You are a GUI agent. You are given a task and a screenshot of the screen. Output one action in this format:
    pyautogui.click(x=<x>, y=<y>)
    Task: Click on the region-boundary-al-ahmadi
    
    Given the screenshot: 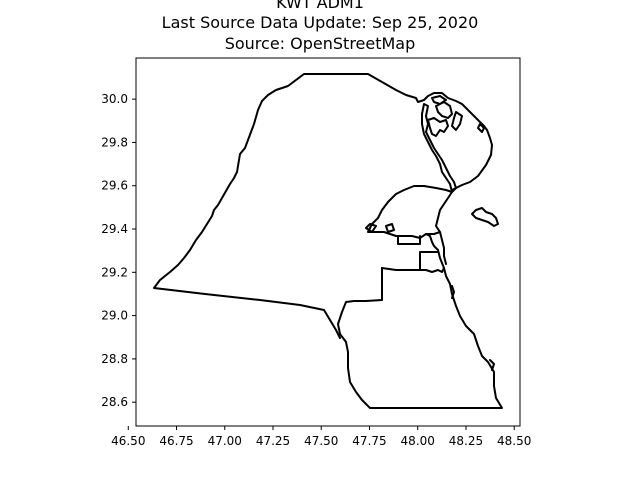 What is the action you would take?
    pyautogui.click(x=420, y=338)
    